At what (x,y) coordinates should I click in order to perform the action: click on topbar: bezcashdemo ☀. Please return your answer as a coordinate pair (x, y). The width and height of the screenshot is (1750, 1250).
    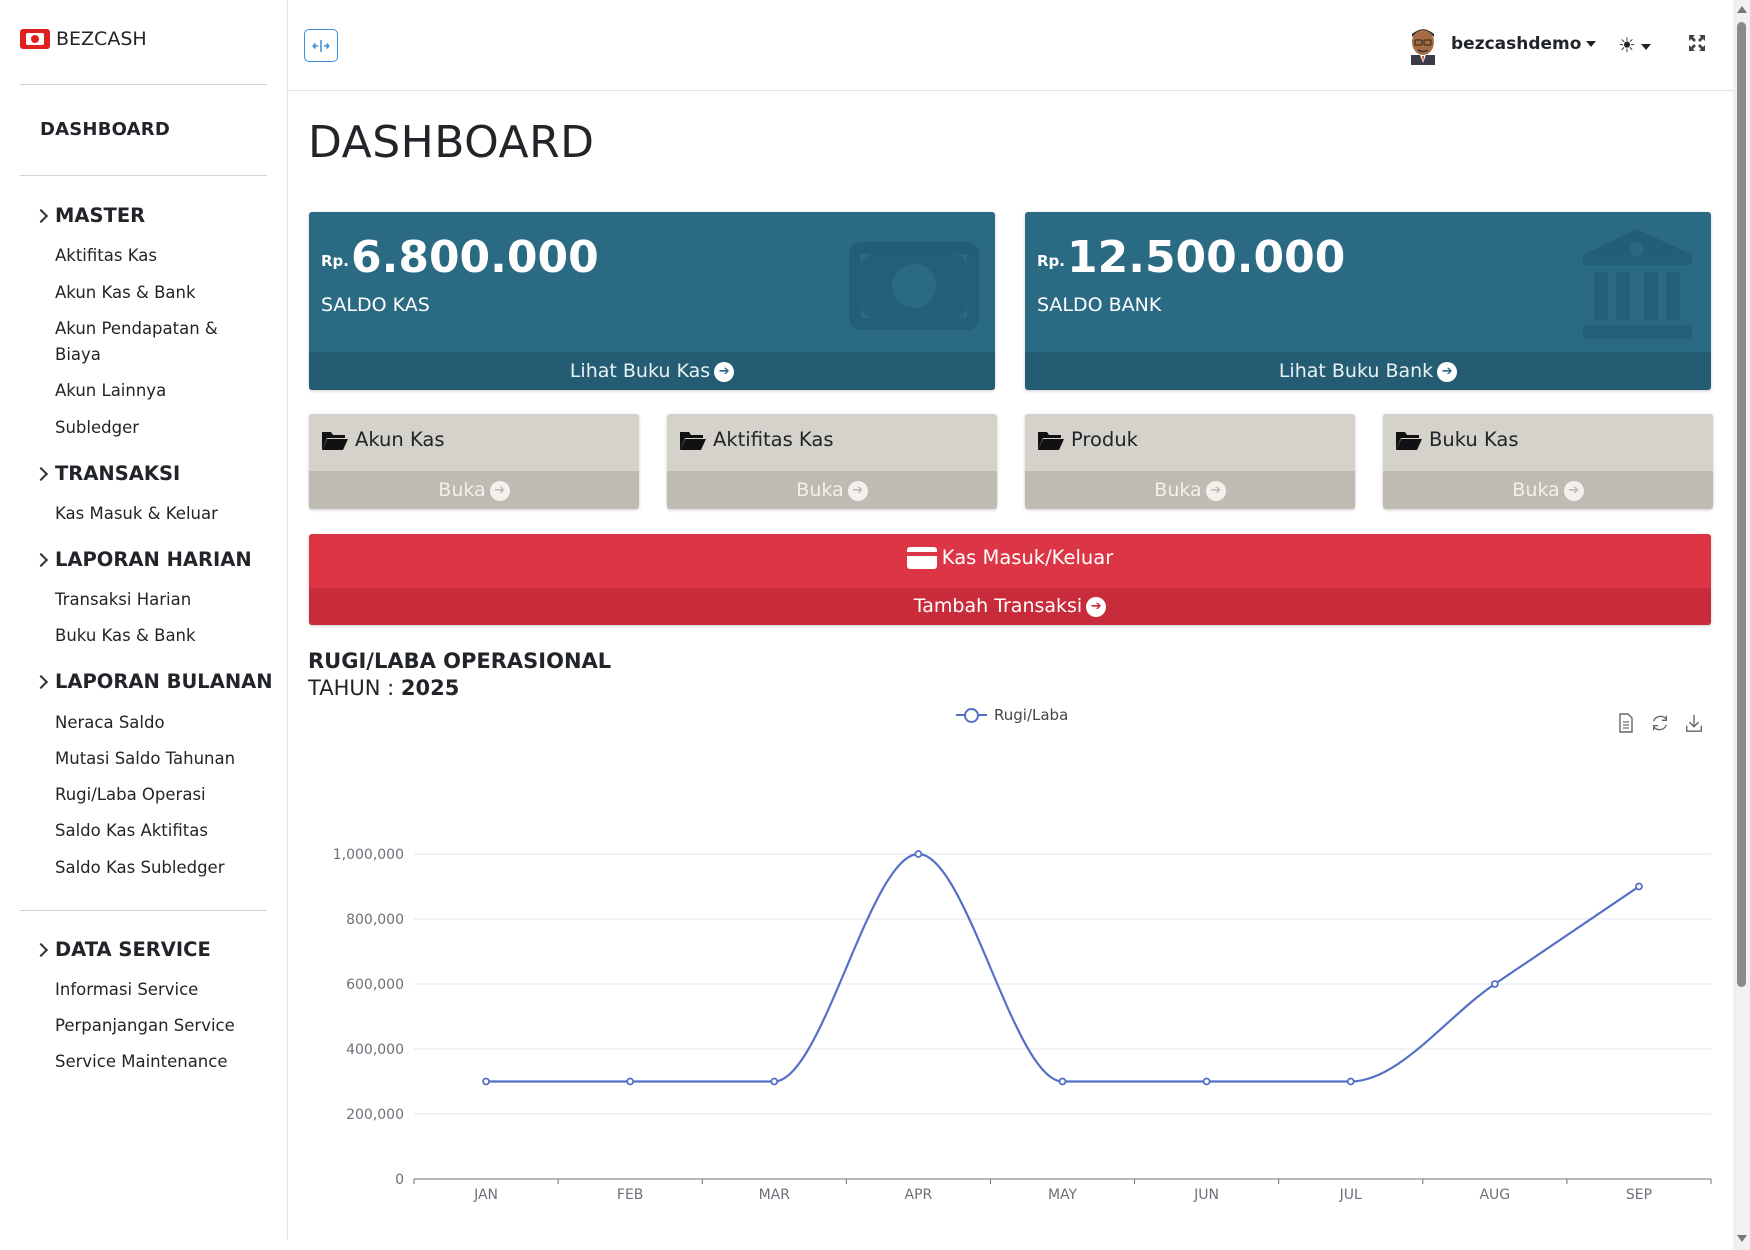
    Looking at the image, I should click on (1010, 45).